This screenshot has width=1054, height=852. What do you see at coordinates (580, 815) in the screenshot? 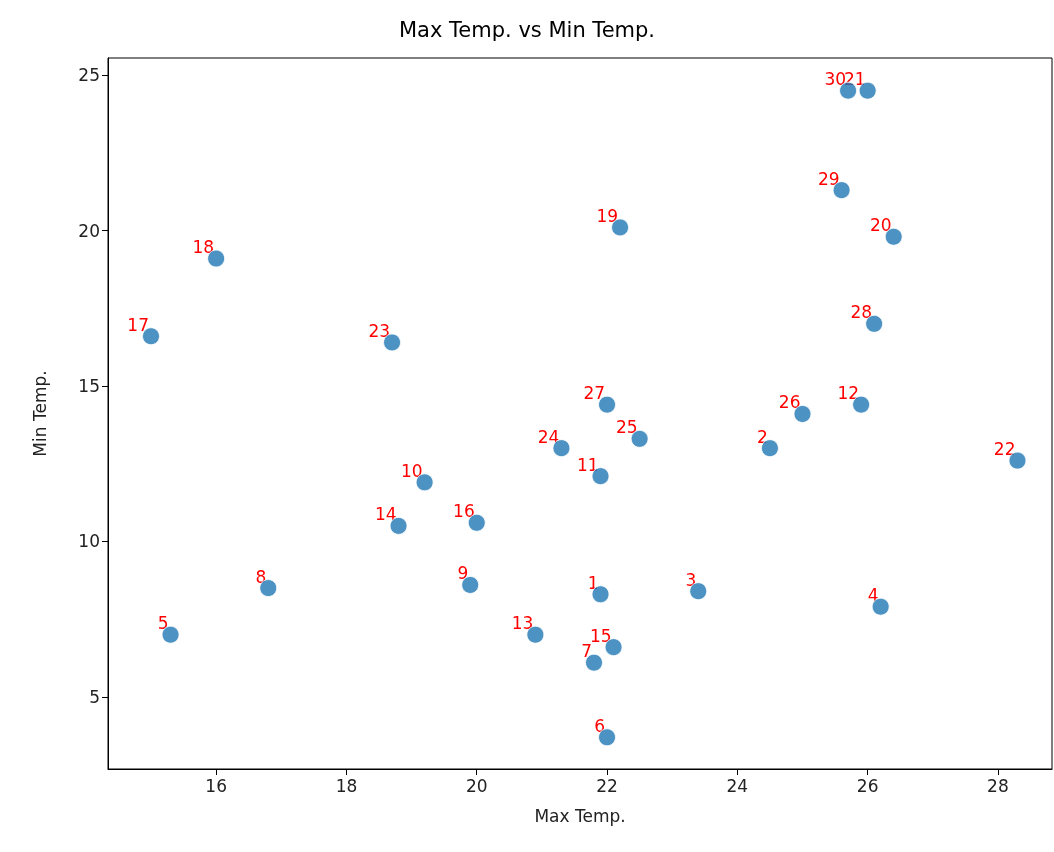
I see `x-axis-title: Max Temp.` at bounding box center [580, 815].